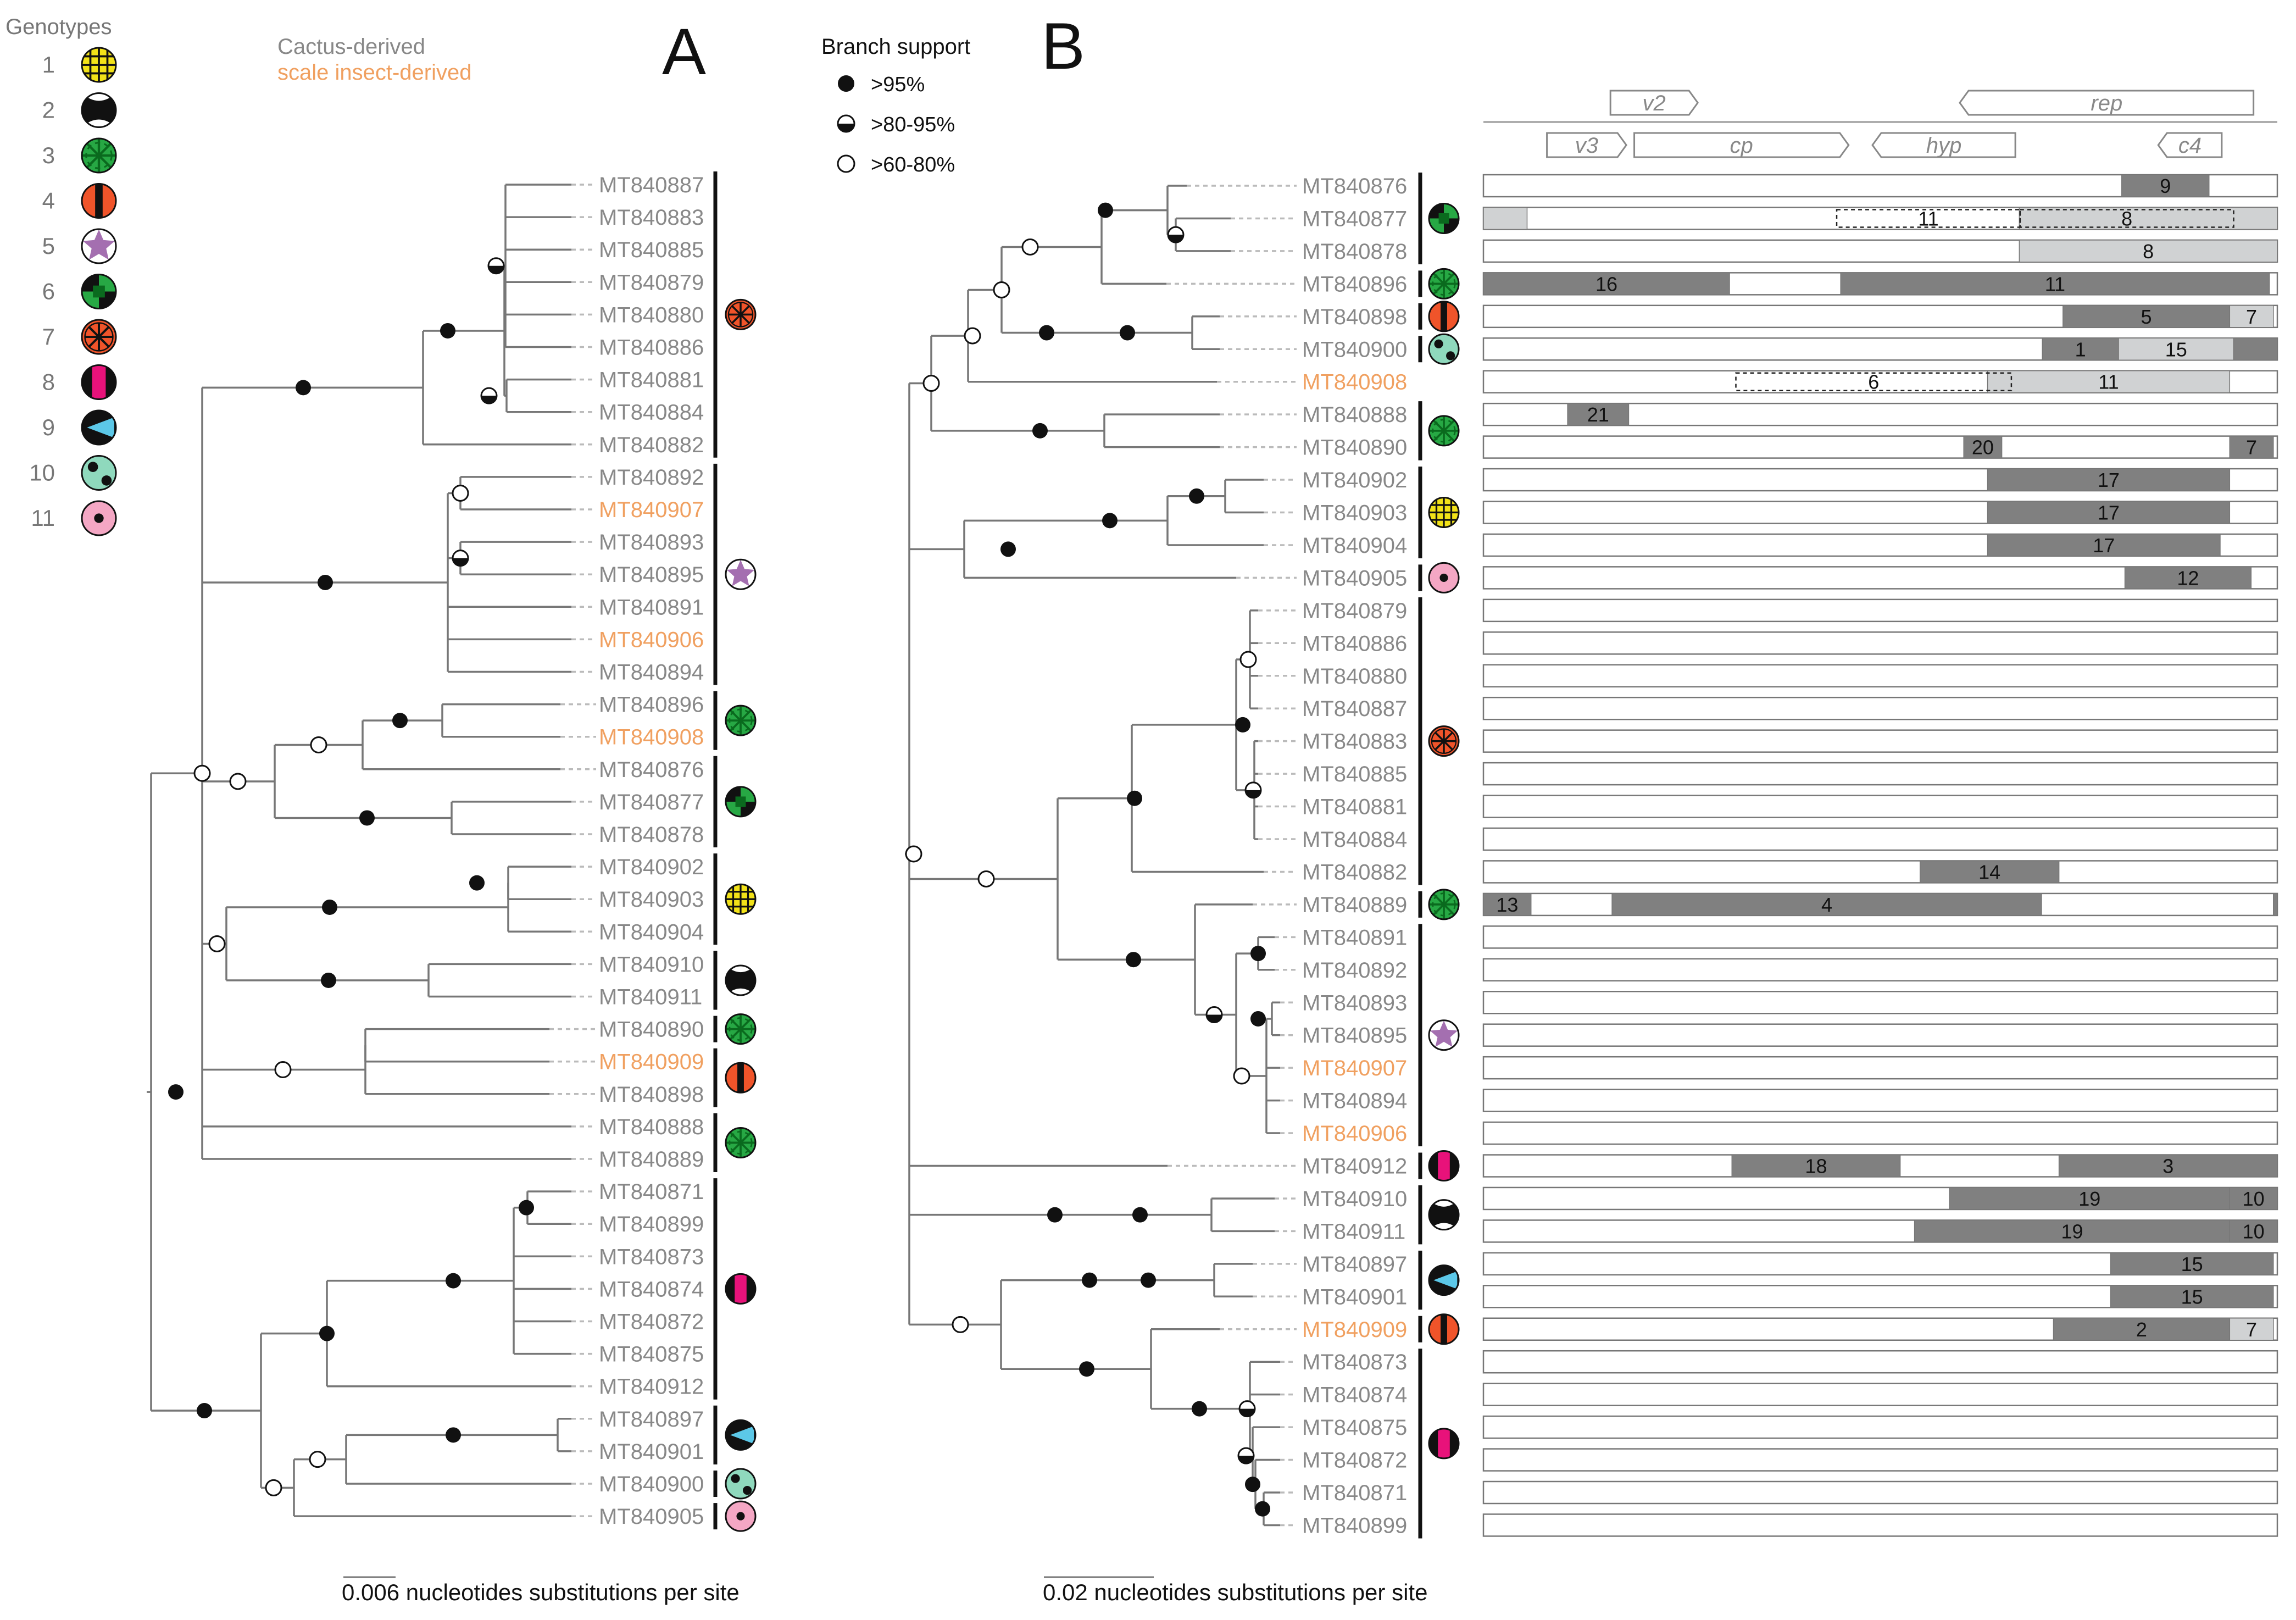 This screenshot has height=1620, width=2296. I want to click on genotype-legend: Genotypes 1 2 3 4 5 6 7 8 9 10 11, so click(61, 275).